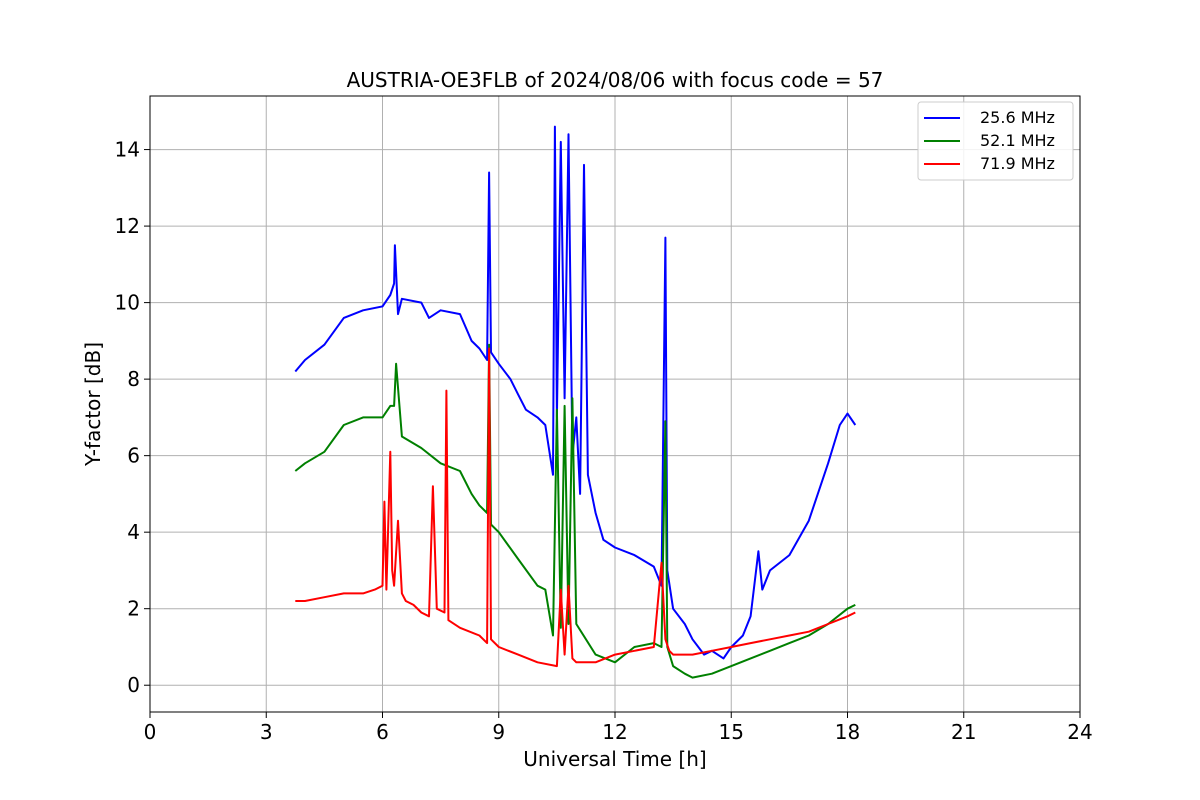  I want to click on x-tick-label: 6, so click(382, 732).